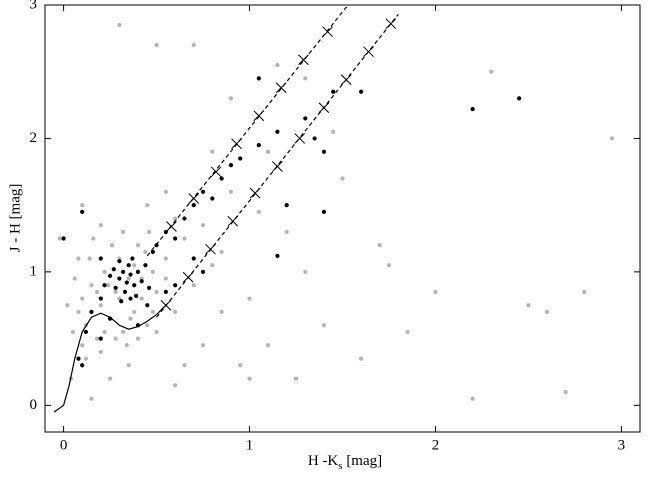 The height and width of the screenshot is (481, 648). Describe the element at coordinates (34, 6) in the screenshot. I see `y-tick-label: 3` at that location.